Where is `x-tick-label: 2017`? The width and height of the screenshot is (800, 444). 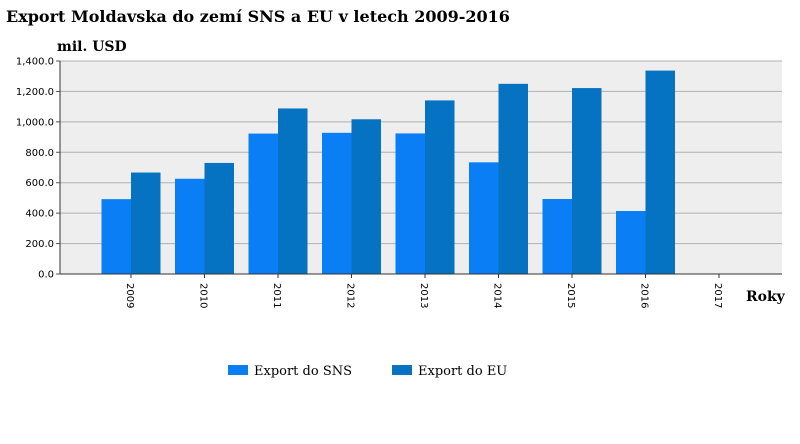 x-tick-label: 2017 is located at coordinates (717, 295).